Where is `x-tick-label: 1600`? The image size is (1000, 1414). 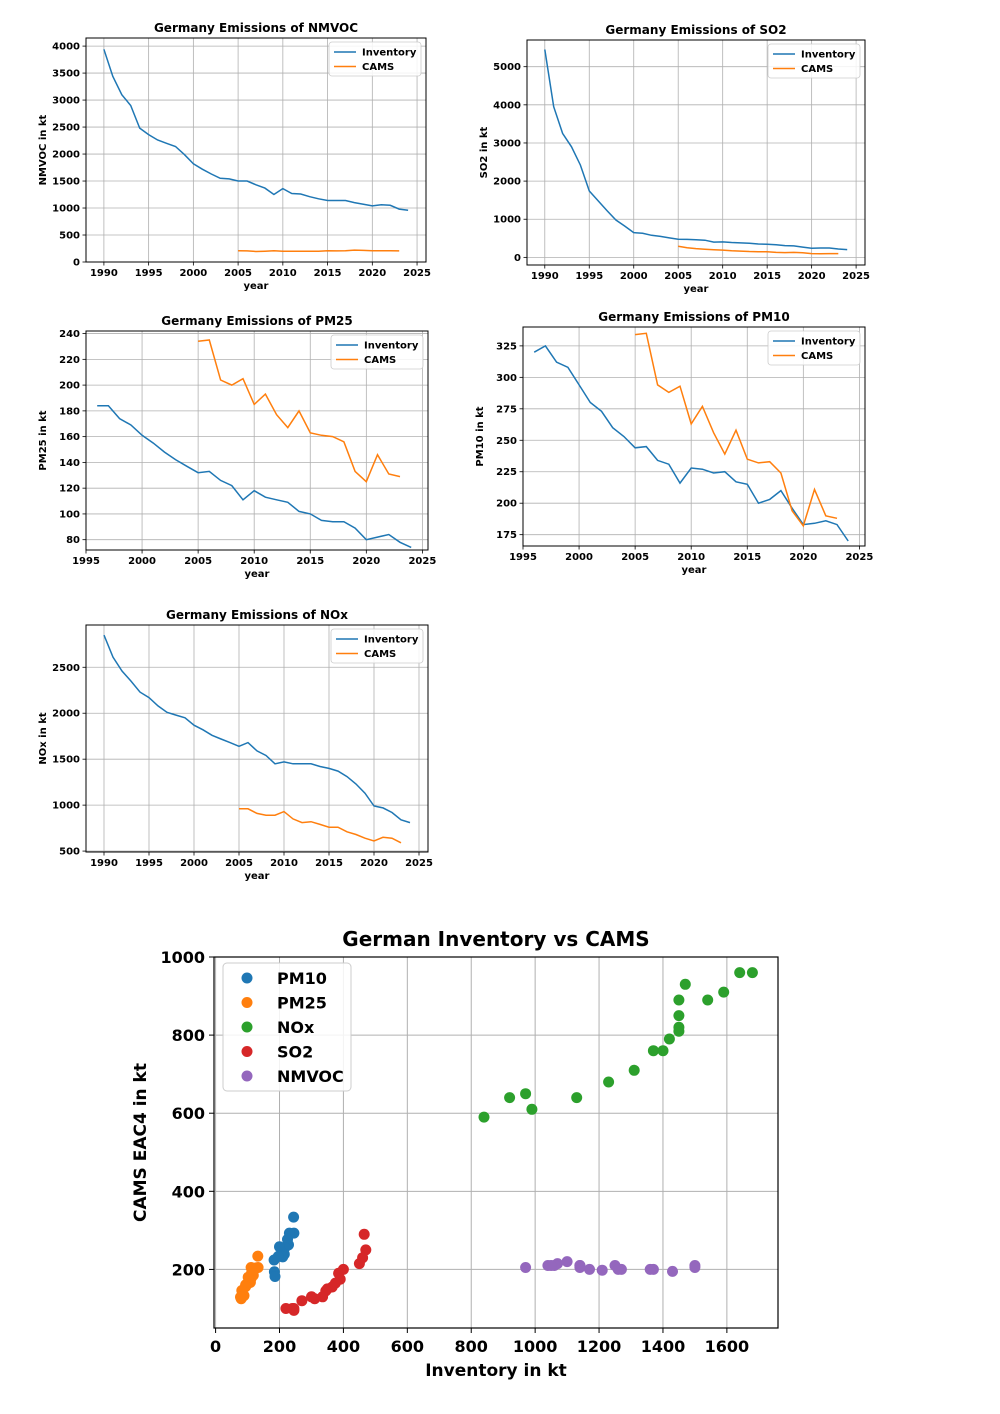
x-tick-label: 1600 is located at coordinates (727, 1346).